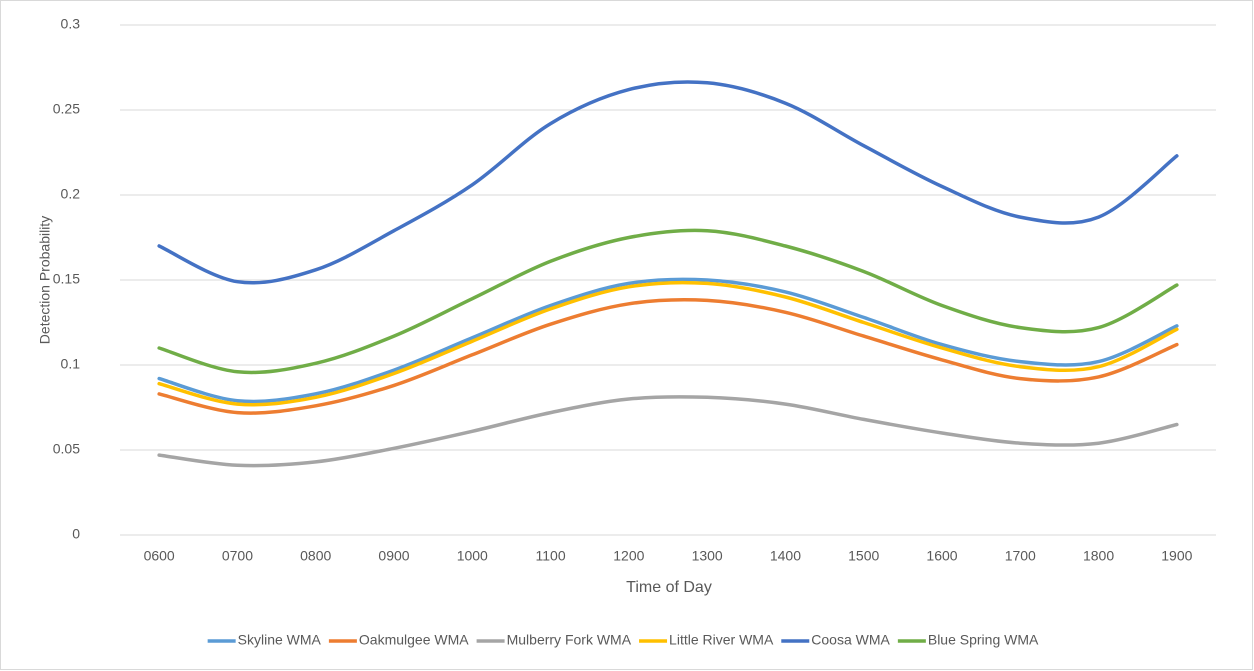 Image resolution: width=1254 pixels, height=671 pixels. What do you see at coordinates (941, 556) in the screenshot?
I see `x-tick-label: 1600` at bounding box center [941, 556].